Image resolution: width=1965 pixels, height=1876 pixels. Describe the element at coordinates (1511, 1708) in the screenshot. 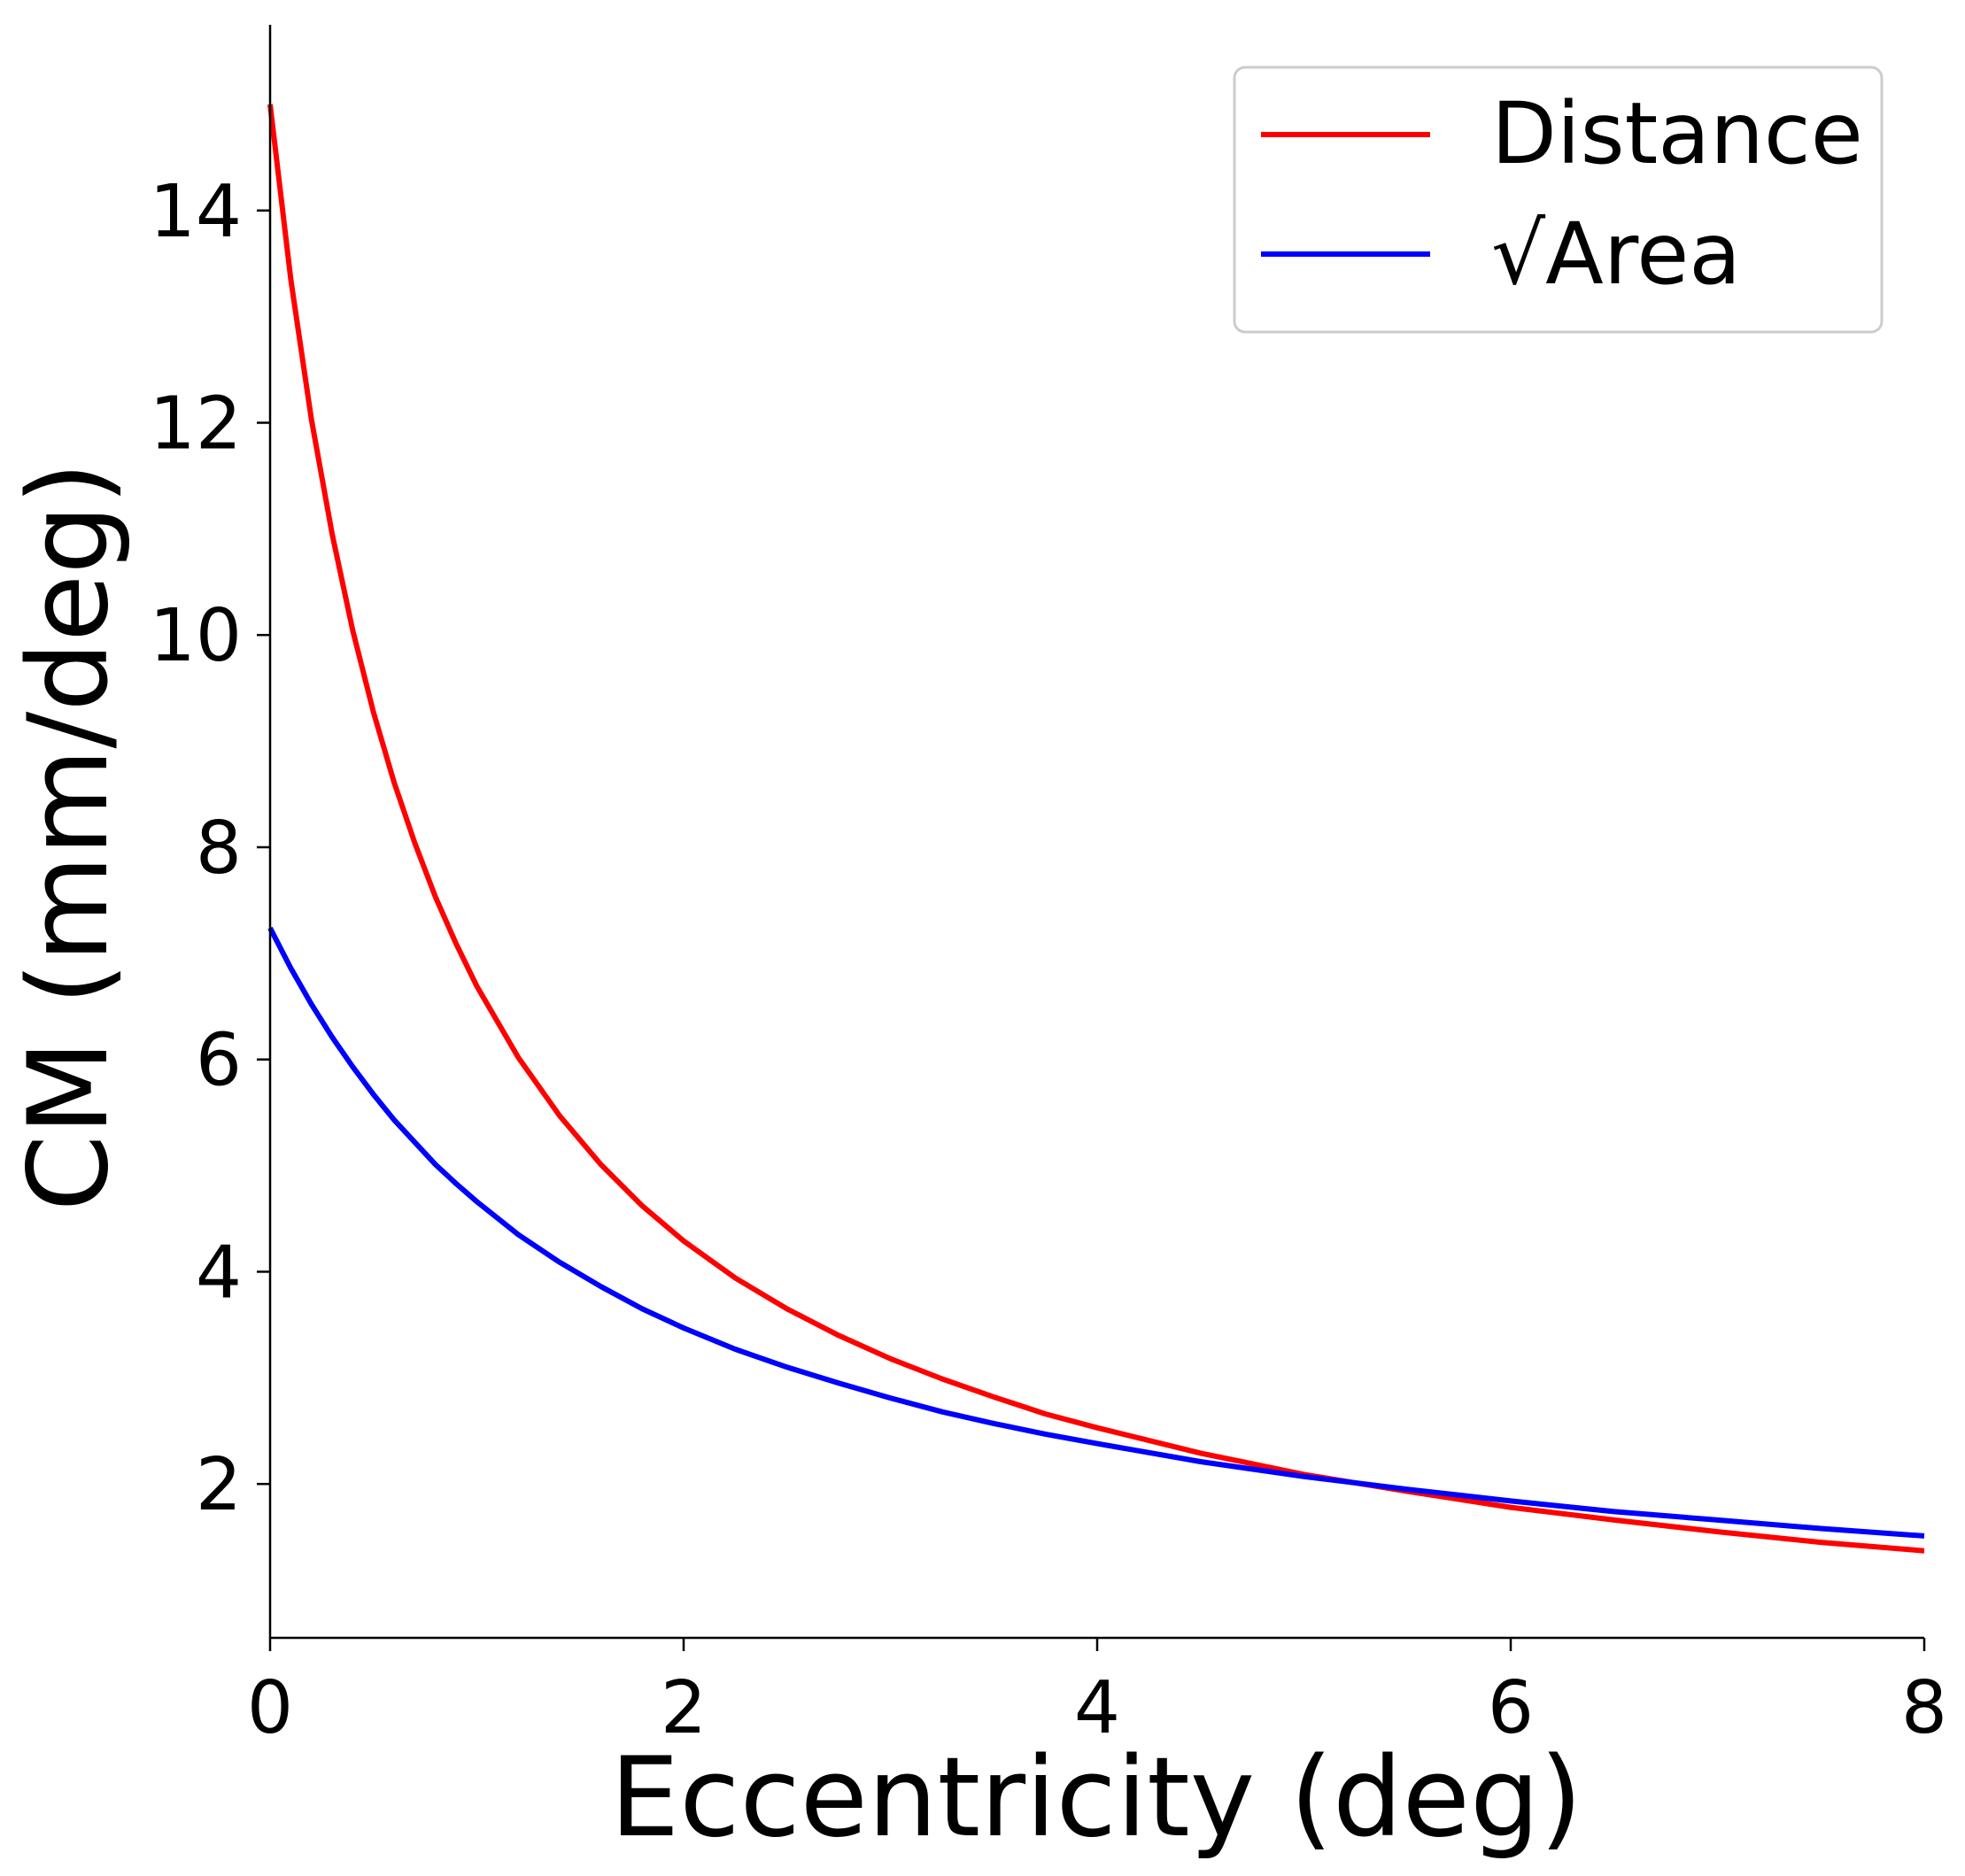

I see `x-tick-label: 6` at that location.